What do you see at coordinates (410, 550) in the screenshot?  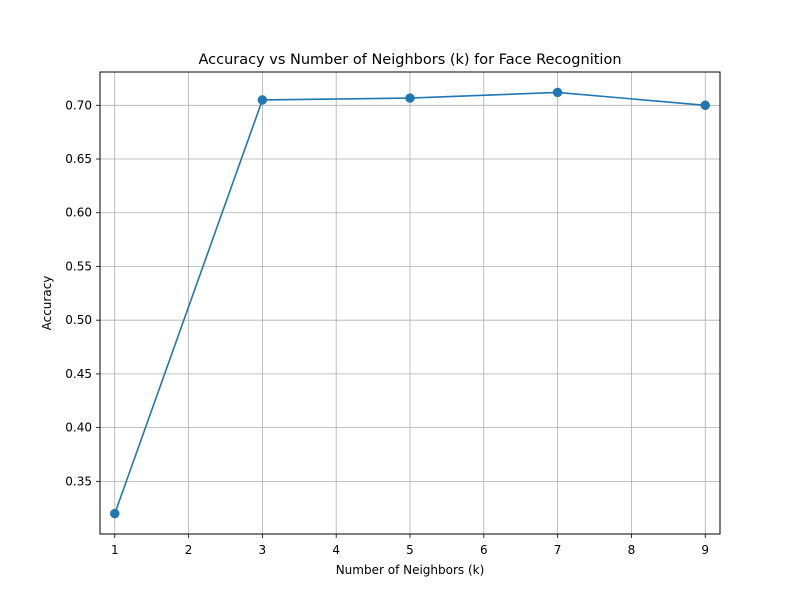 I see `x-tick-label: 5` at bounding box center [410, 550].